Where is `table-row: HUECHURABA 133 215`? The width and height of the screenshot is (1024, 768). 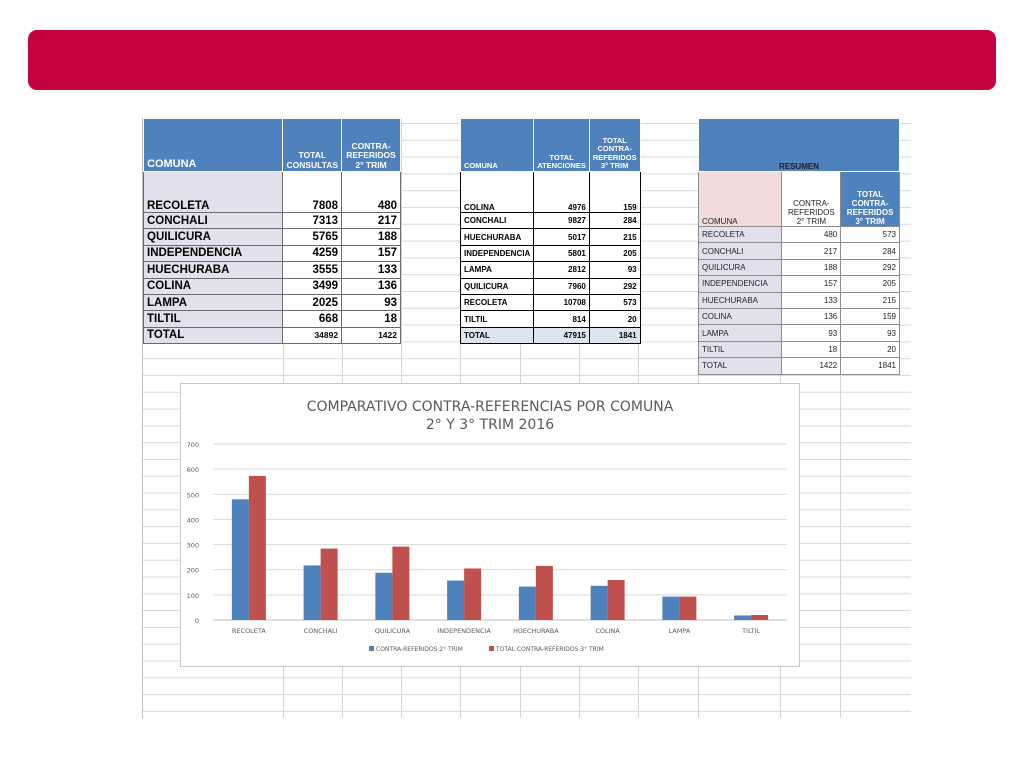
table-row: HUECHURABA 133 215 is located at coordinates (798, 300).